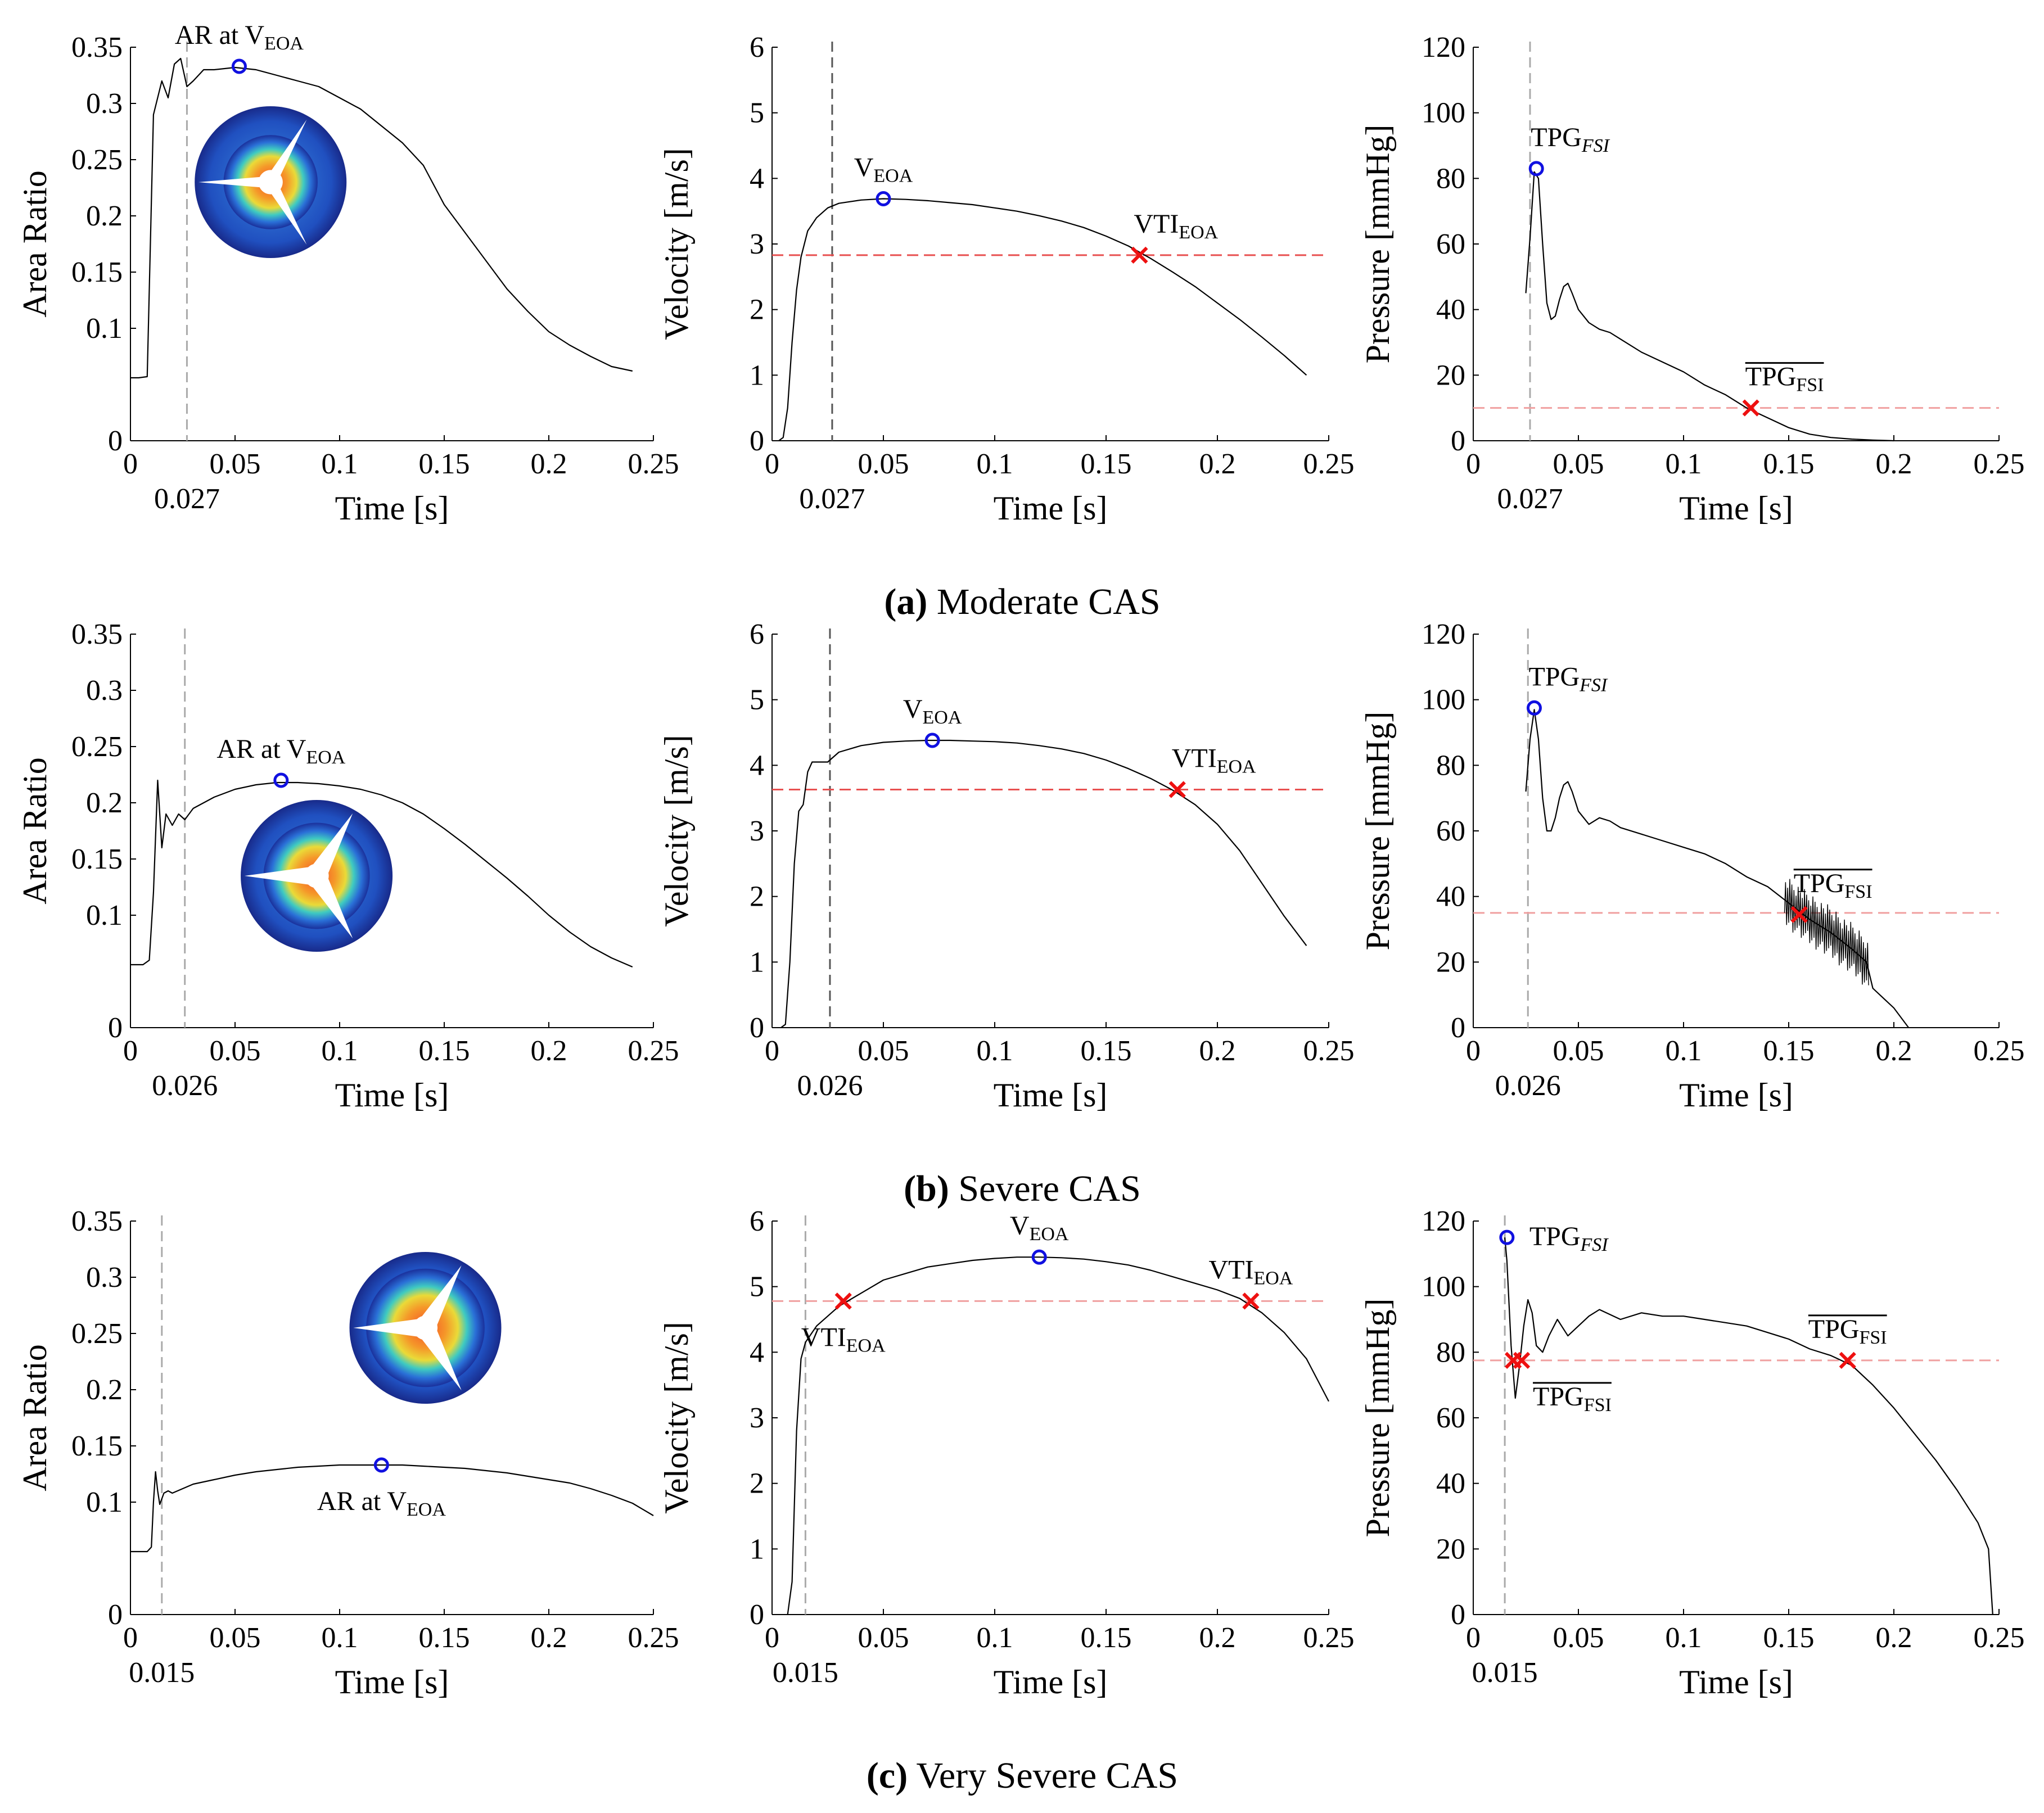  Describe the element at coordinates (1444, 47) in the screenshot. I see `y-tick-label: 120` at that location.